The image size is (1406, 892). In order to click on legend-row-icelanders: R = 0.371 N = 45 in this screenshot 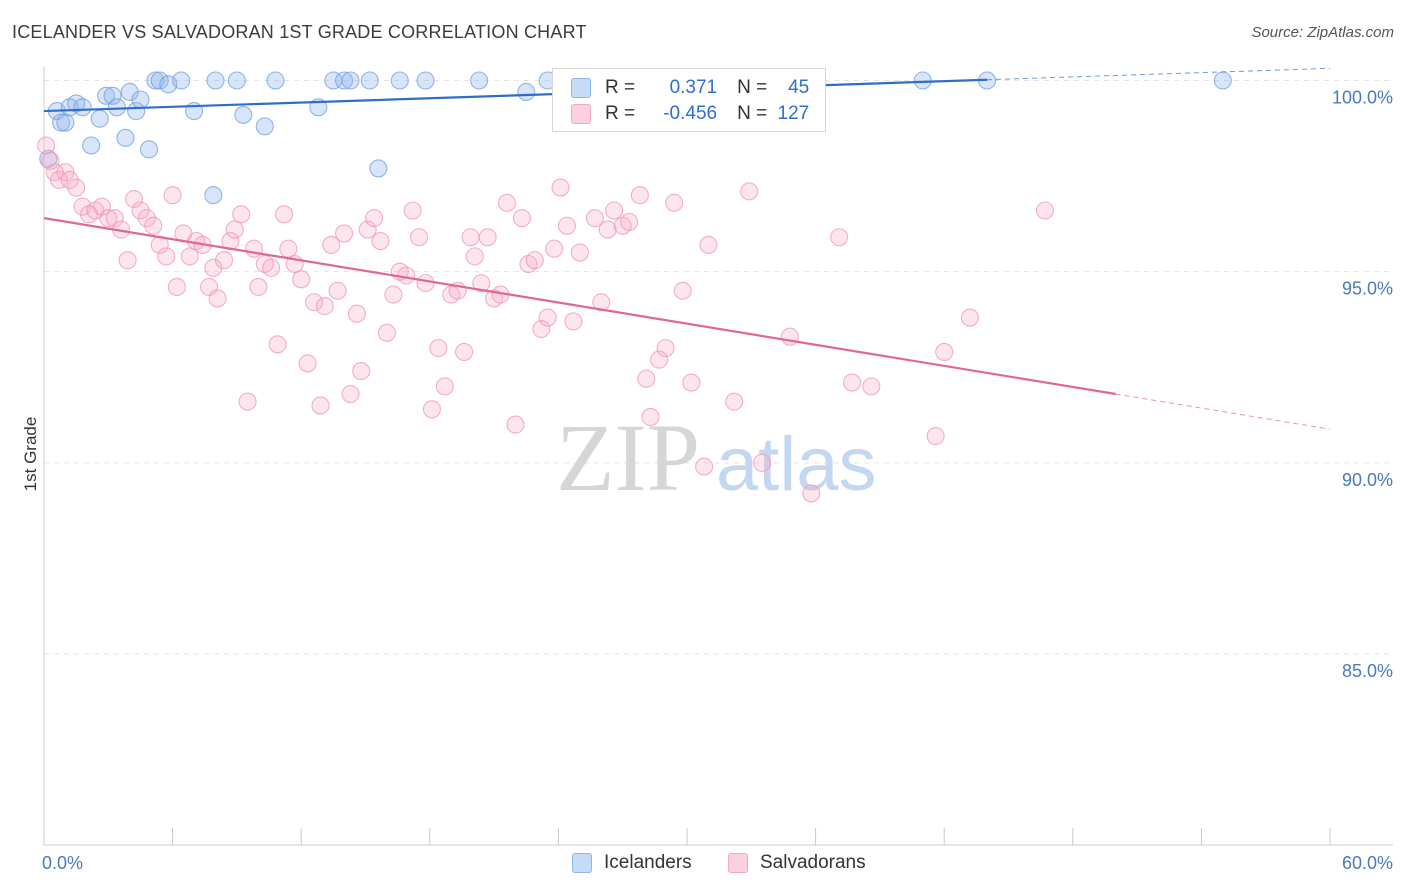, I will do `click(690, 88)`.